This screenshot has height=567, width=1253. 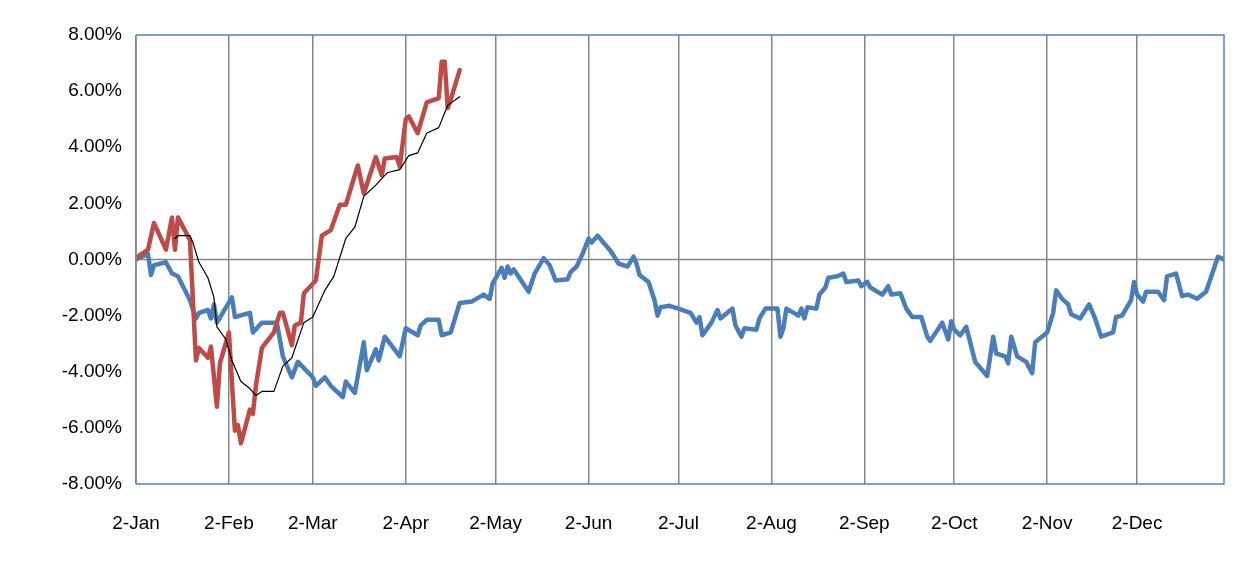 I want to click on y-tick-label: 8.00%, so click(x=95, y=34).